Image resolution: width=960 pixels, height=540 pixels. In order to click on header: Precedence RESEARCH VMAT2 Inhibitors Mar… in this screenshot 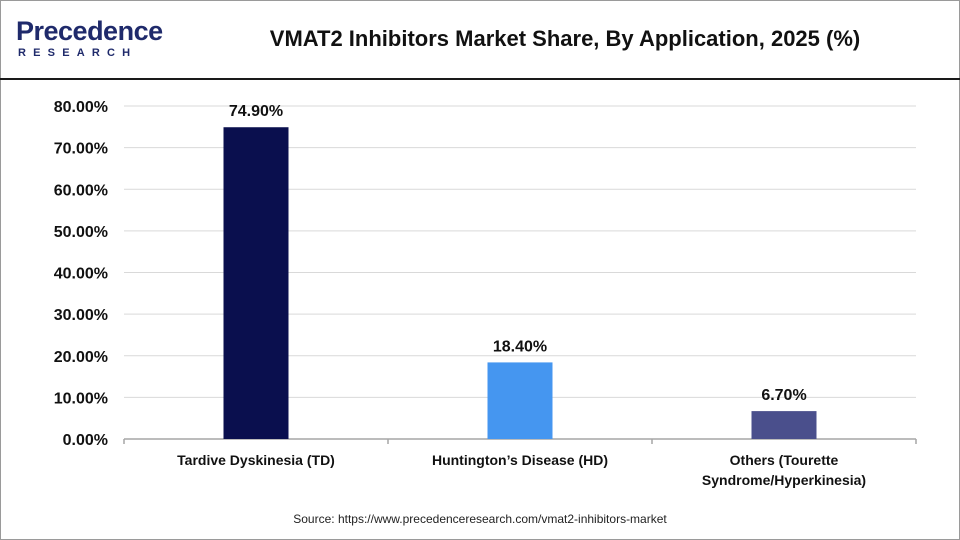, I will do `click(480, 40)`.